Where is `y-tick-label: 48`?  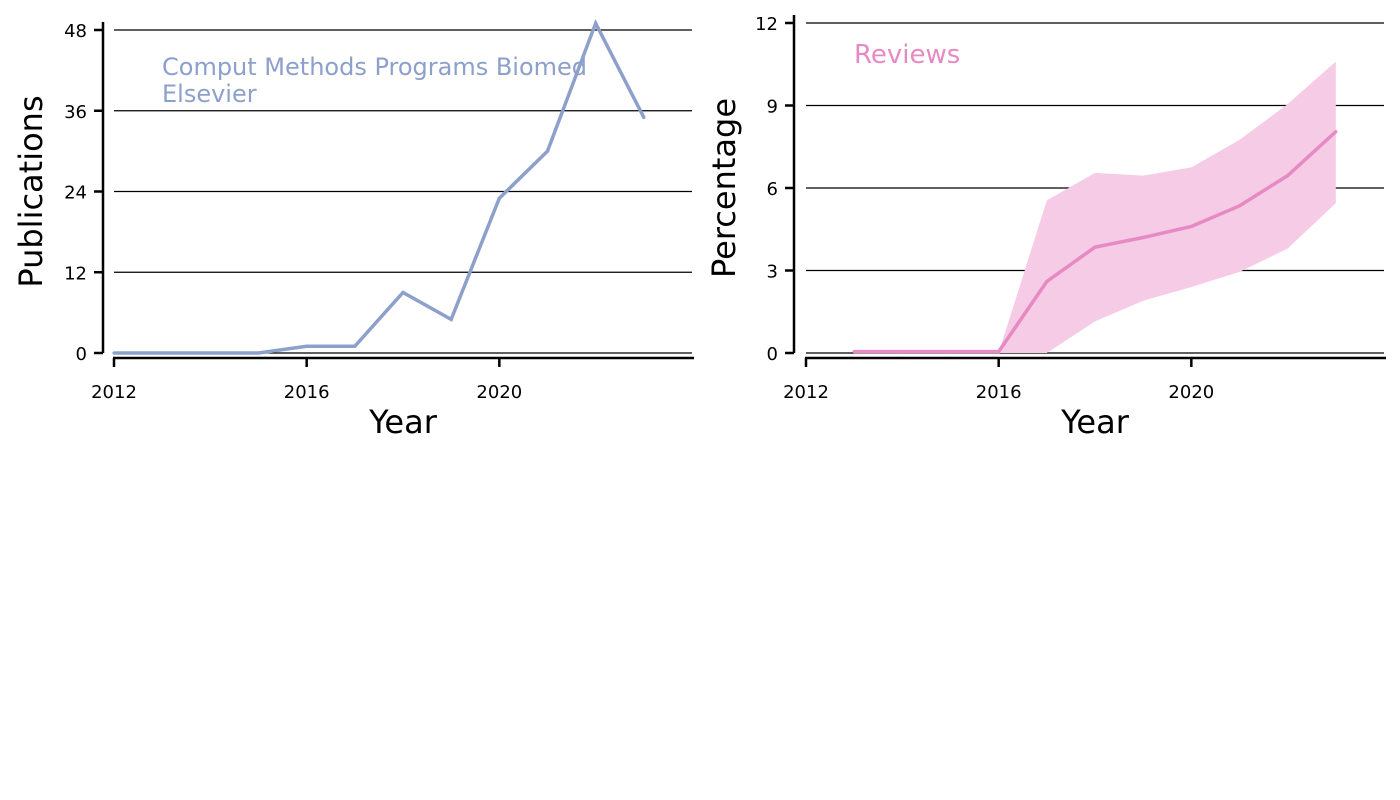
y-tick-label: 48 is located at coordinates (75, 31).